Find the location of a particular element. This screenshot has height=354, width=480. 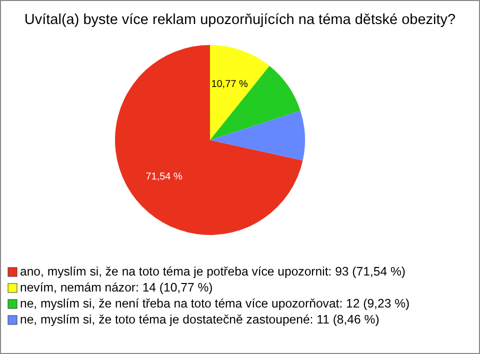

legend-label: ne, myslím si, že není třeba na toto téma více upozorňovat: 12 (9,23 %) is located at coordinates (215, 303).